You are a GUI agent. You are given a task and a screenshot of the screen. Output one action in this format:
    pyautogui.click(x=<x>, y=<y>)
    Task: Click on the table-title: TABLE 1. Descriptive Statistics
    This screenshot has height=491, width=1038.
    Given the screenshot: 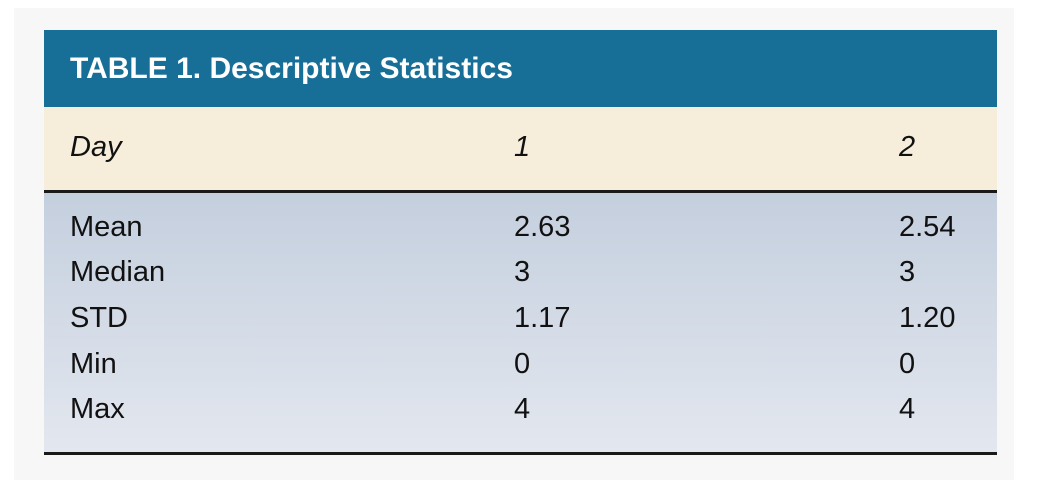 What is the action you would take?
    pyautogui.click(x=520, y=68)
    